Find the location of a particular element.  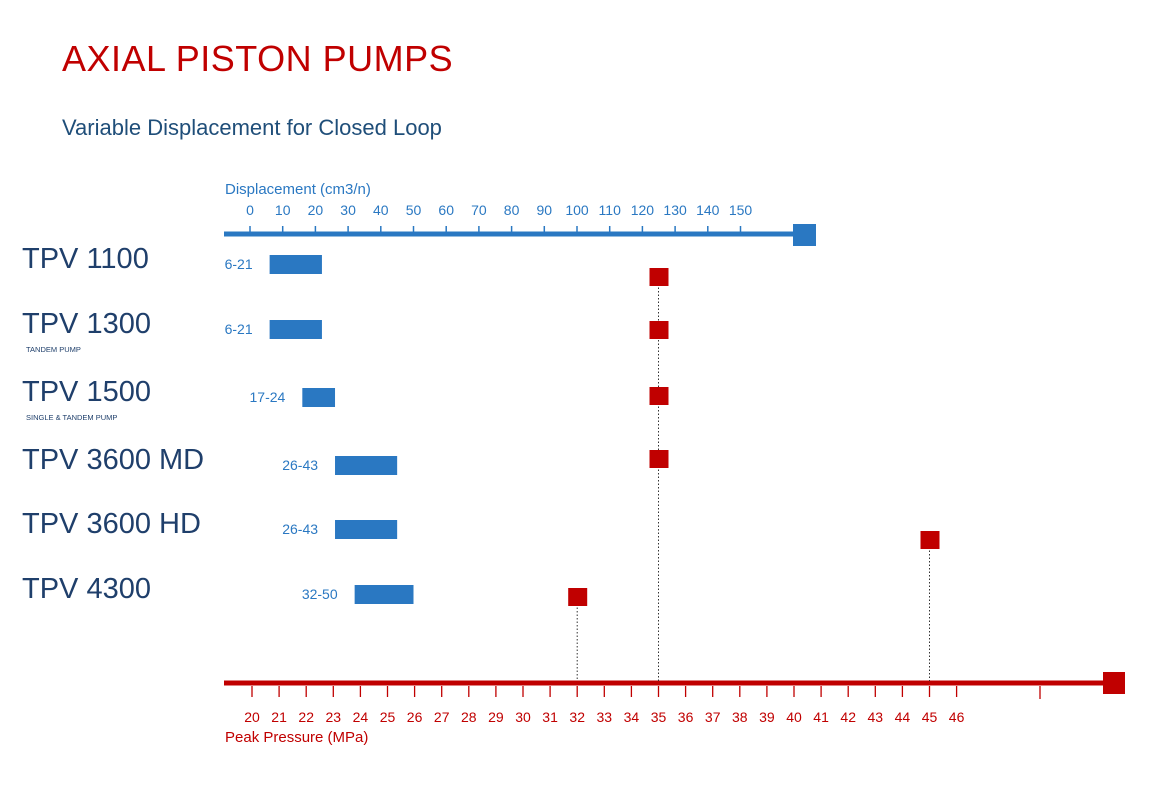

pump-note: SINGLE & TANDEM PUMP is located at coordinates (72, 417).